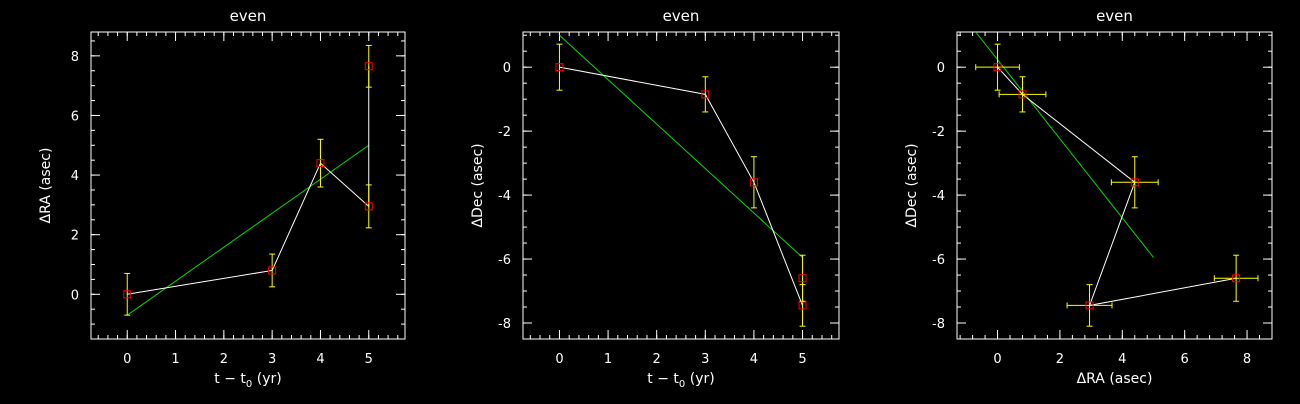 This screenshot has width=1300, height=404. I want to click on y-tick-label: 2, so click(75, 236).